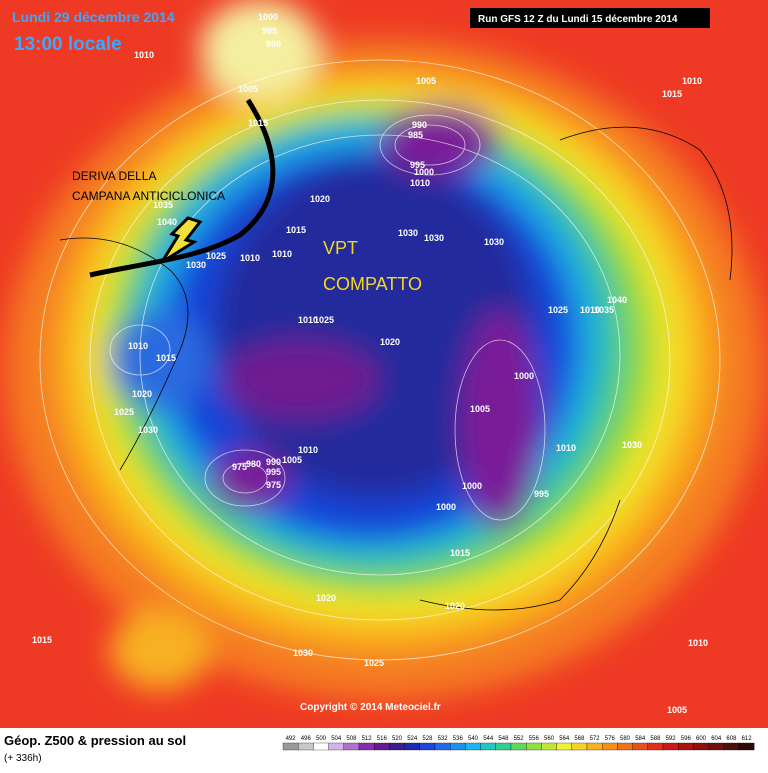  Describe the element at coordinates (579, 739) in the screenshot. I see `scale-label: 568` at that location.